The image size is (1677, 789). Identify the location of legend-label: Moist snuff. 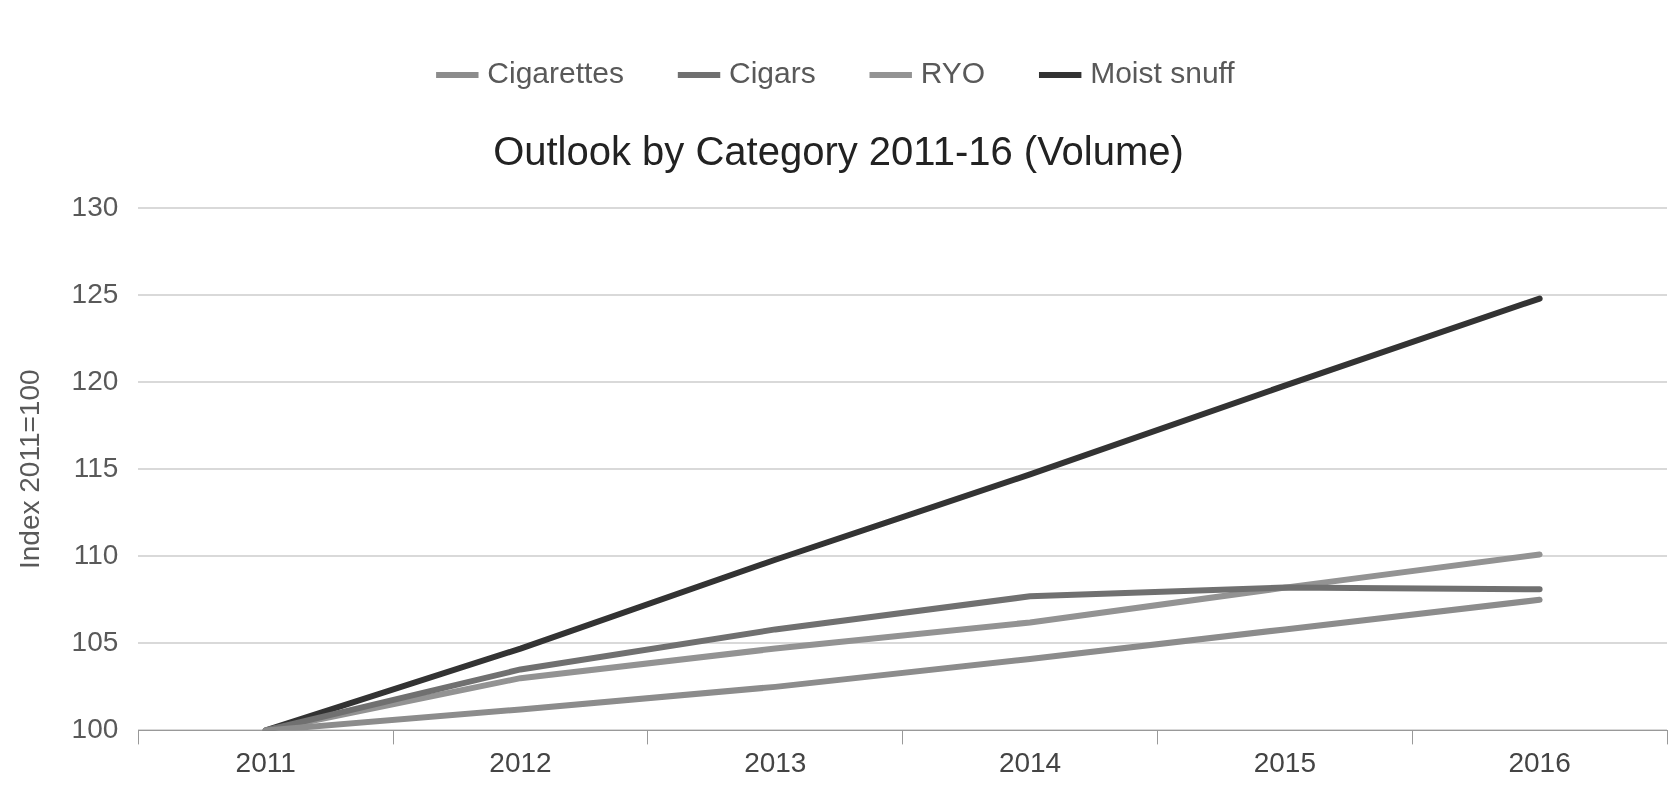
(1163, 73).